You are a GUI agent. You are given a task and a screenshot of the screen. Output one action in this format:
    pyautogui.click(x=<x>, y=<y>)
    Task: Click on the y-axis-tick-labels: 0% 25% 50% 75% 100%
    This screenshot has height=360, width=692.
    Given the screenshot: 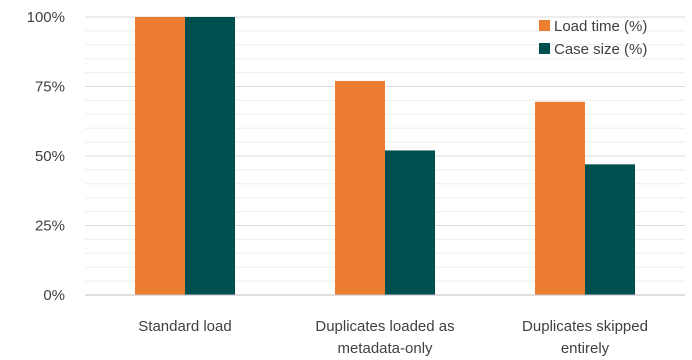 What is the action you would take?
    pyautogui.click(x=46, y=156)
    